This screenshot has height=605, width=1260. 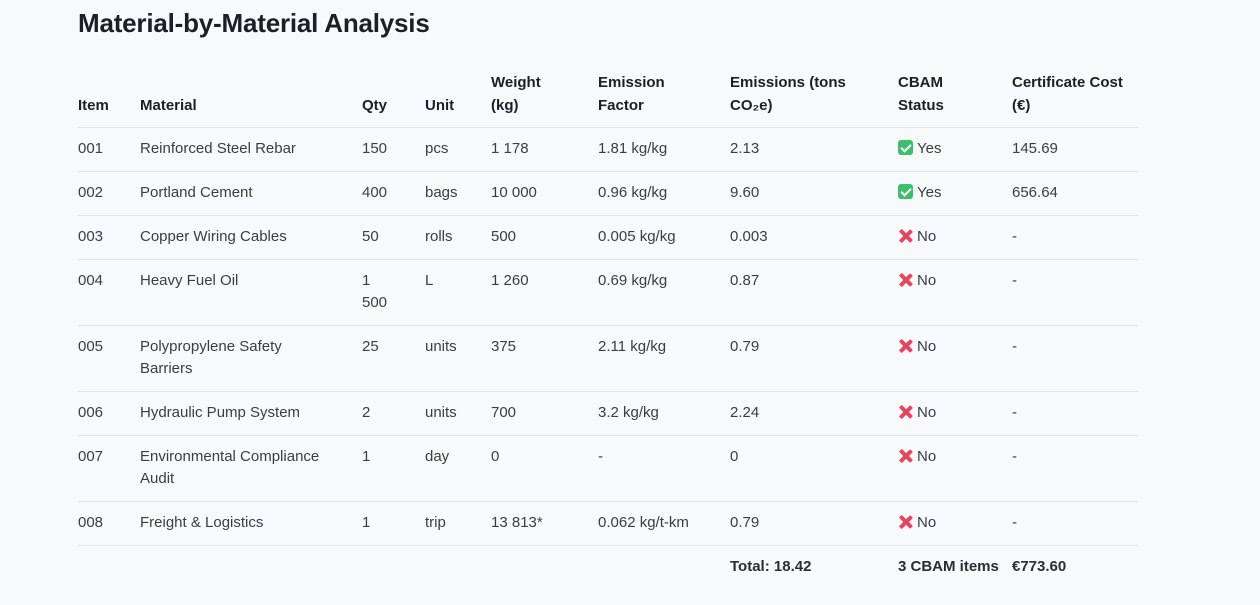 I want to click on table-cell: Reinforced Steel Rebar, so click(x=218, y=148).